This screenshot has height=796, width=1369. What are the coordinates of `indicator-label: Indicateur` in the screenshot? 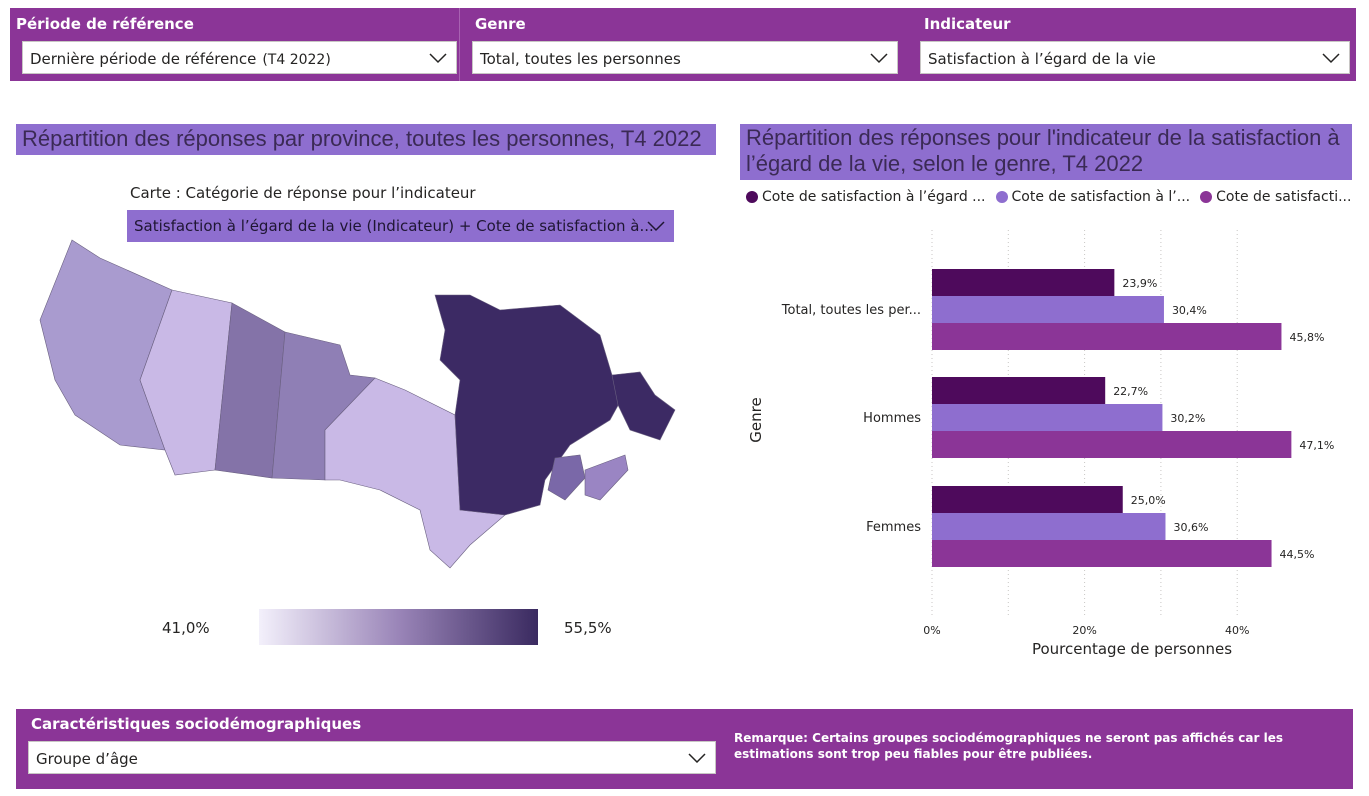 It's located at (967, 24).